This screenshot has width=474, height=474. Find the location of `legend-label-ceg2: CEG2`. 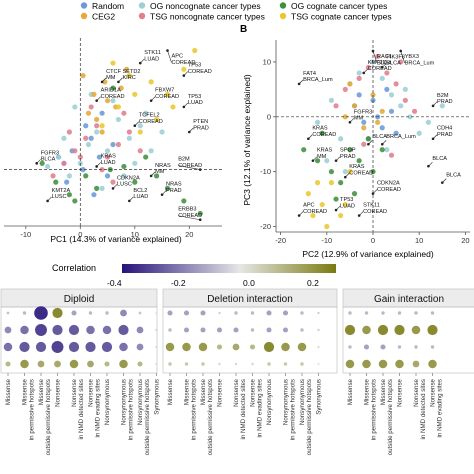

legend-label-ceg2: CEG2 is located at coordinates (103, 17).